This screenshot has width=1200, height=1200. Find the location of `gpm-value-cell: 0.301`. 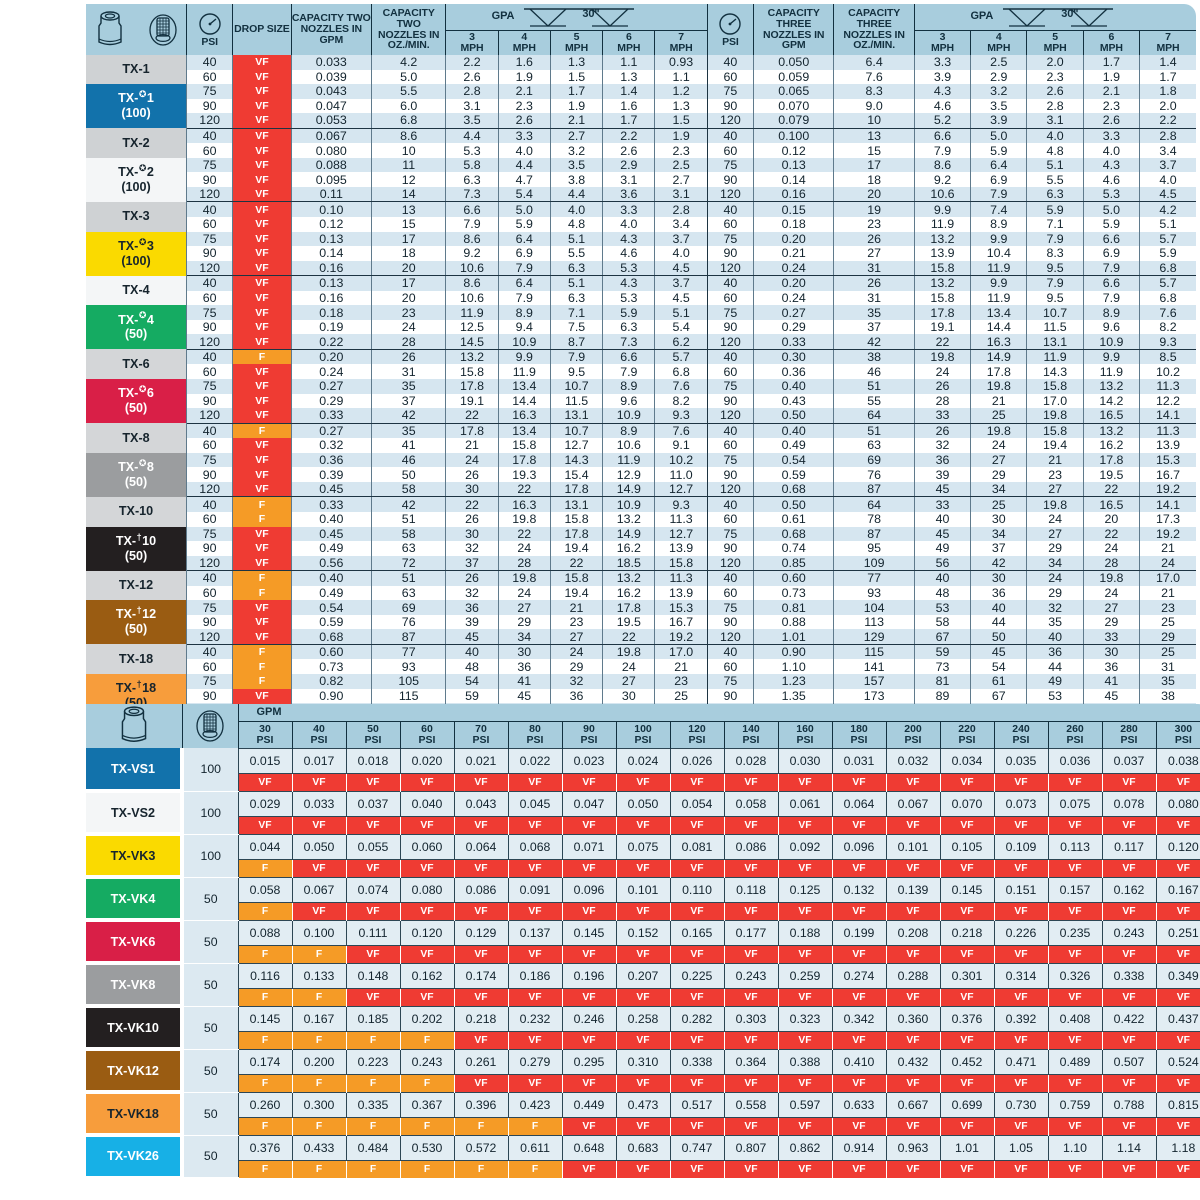

gpm-value-cell: 0.301 is located at coordinates (967, 975).